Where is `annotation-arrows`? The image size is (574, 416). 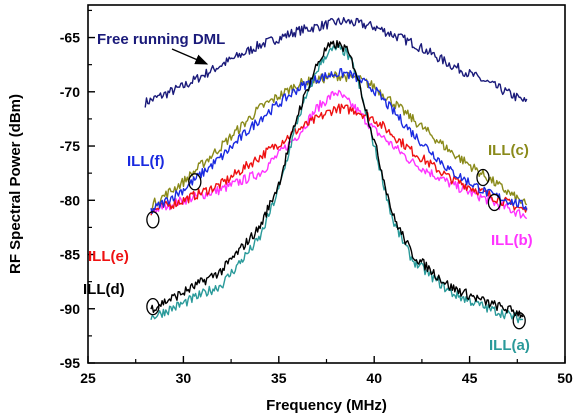 annotation-arrows is located at coordinates (190, 56).